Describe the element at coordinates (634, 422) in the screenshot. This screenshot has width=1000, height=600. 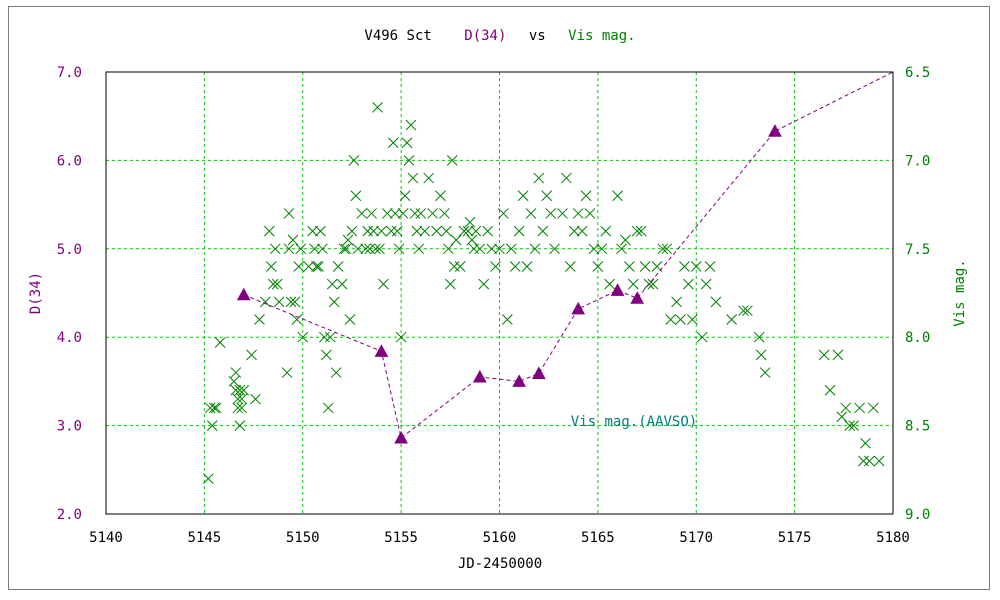
I see `vis-mag-annotation: Vis mag.(AAVSO)` at that location.